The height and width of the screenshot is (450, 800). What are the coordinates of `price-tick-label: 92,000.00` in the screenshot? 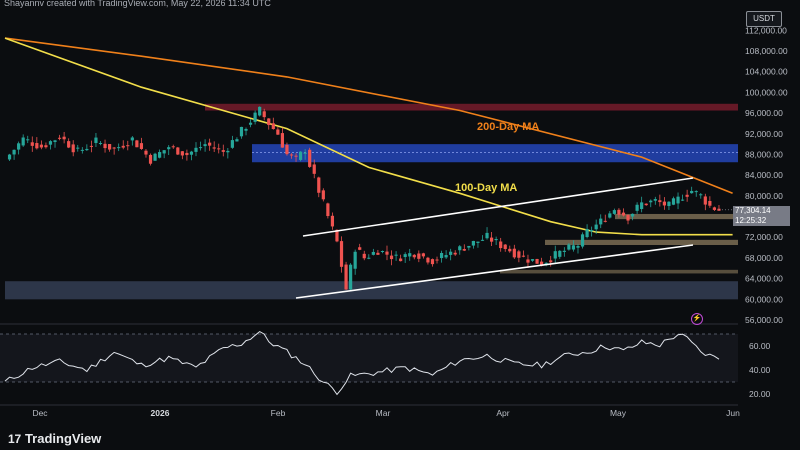 It's located at (764, 134).